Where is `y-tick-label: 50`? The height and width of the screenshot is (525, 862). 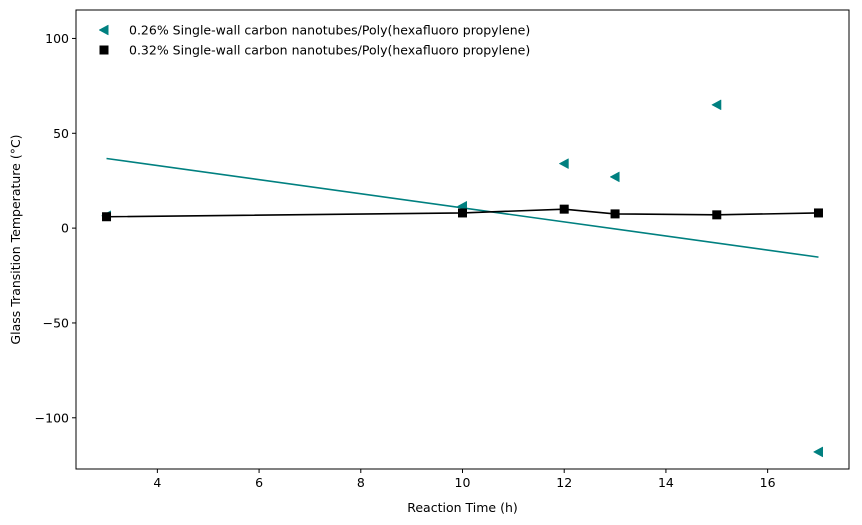 y-tick-label: 50 is located at coordinates (61, 133).